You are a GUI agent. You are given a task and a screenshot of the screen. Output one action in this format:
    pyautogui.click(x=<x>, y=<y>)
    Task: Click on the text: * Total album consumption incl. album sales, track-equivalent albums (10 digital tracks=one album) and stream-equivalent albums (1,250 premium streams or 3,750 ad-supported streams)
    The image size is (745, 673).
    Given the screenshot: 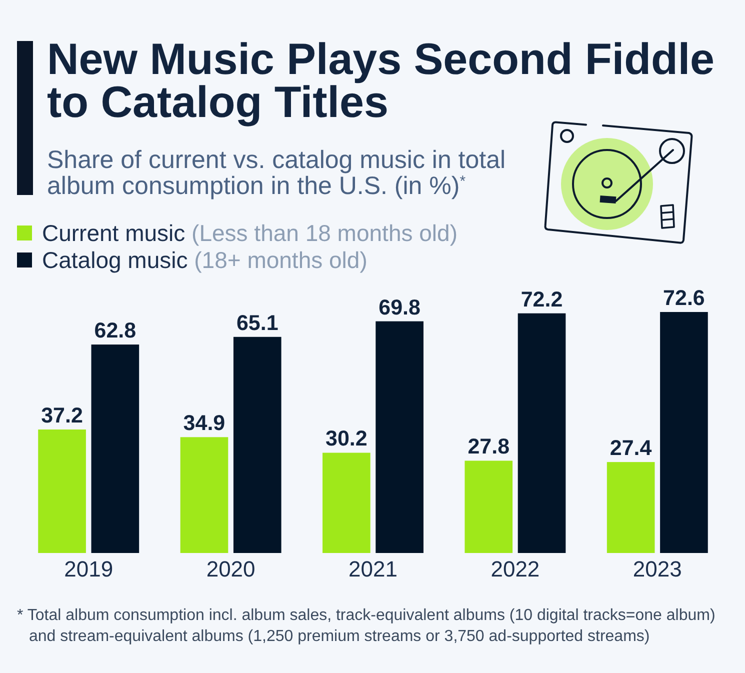 What is the action you would take?
    pyautogui.click(x=366, y=626)
    